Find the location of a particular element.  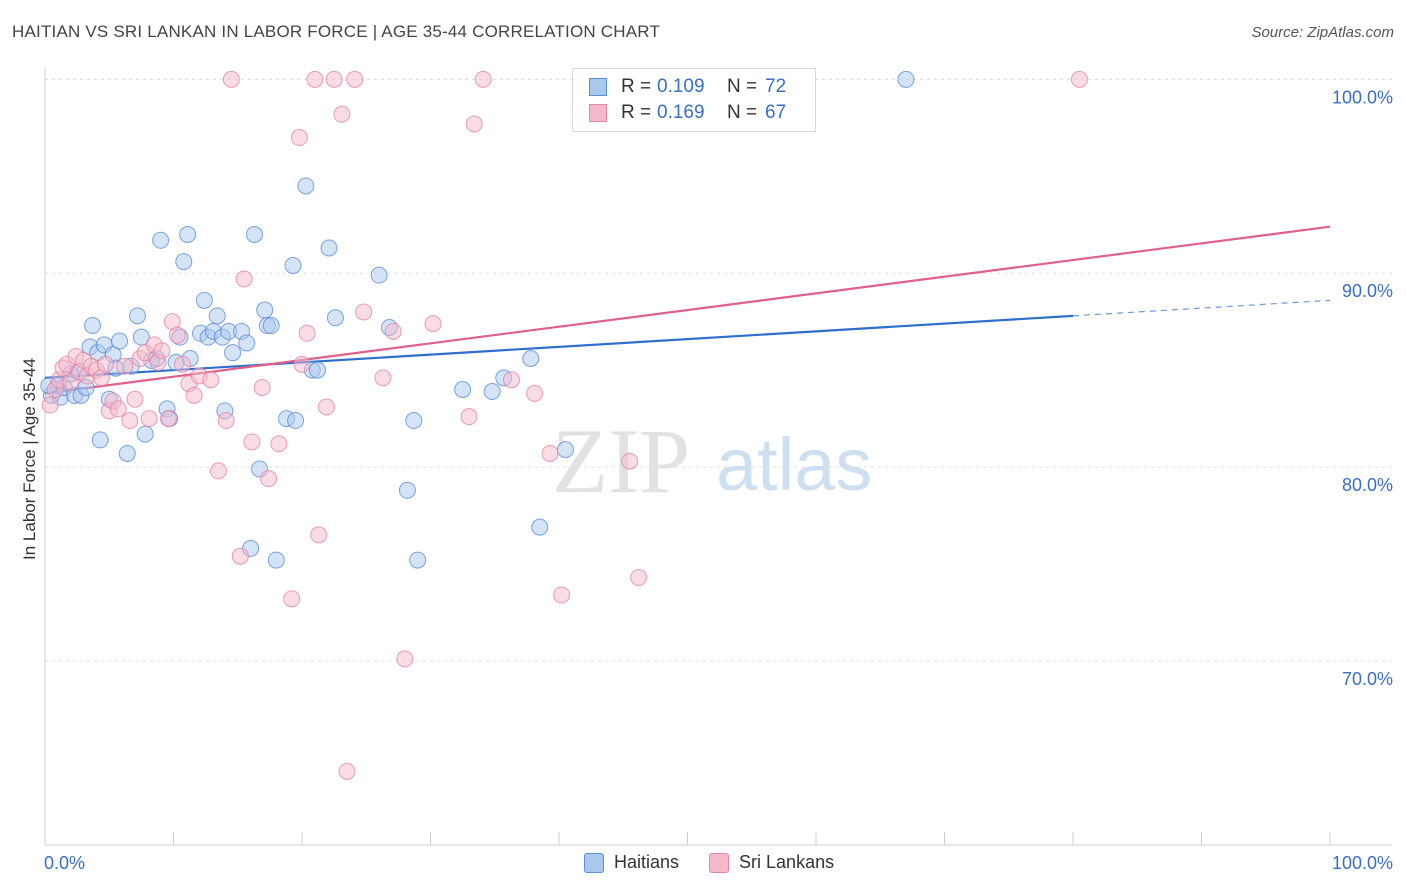

x-tick-label-min: 0.0% is located at coordinates (64, 863).